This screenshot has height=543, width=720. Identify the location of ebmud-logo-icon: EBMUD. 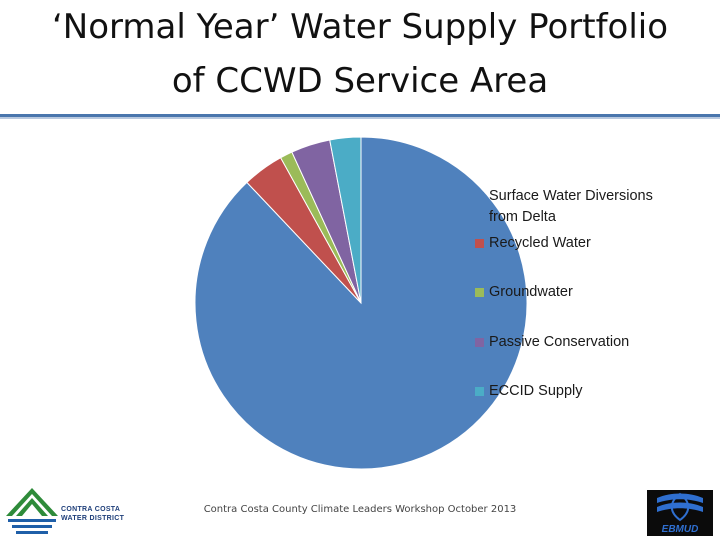
(680, 513).